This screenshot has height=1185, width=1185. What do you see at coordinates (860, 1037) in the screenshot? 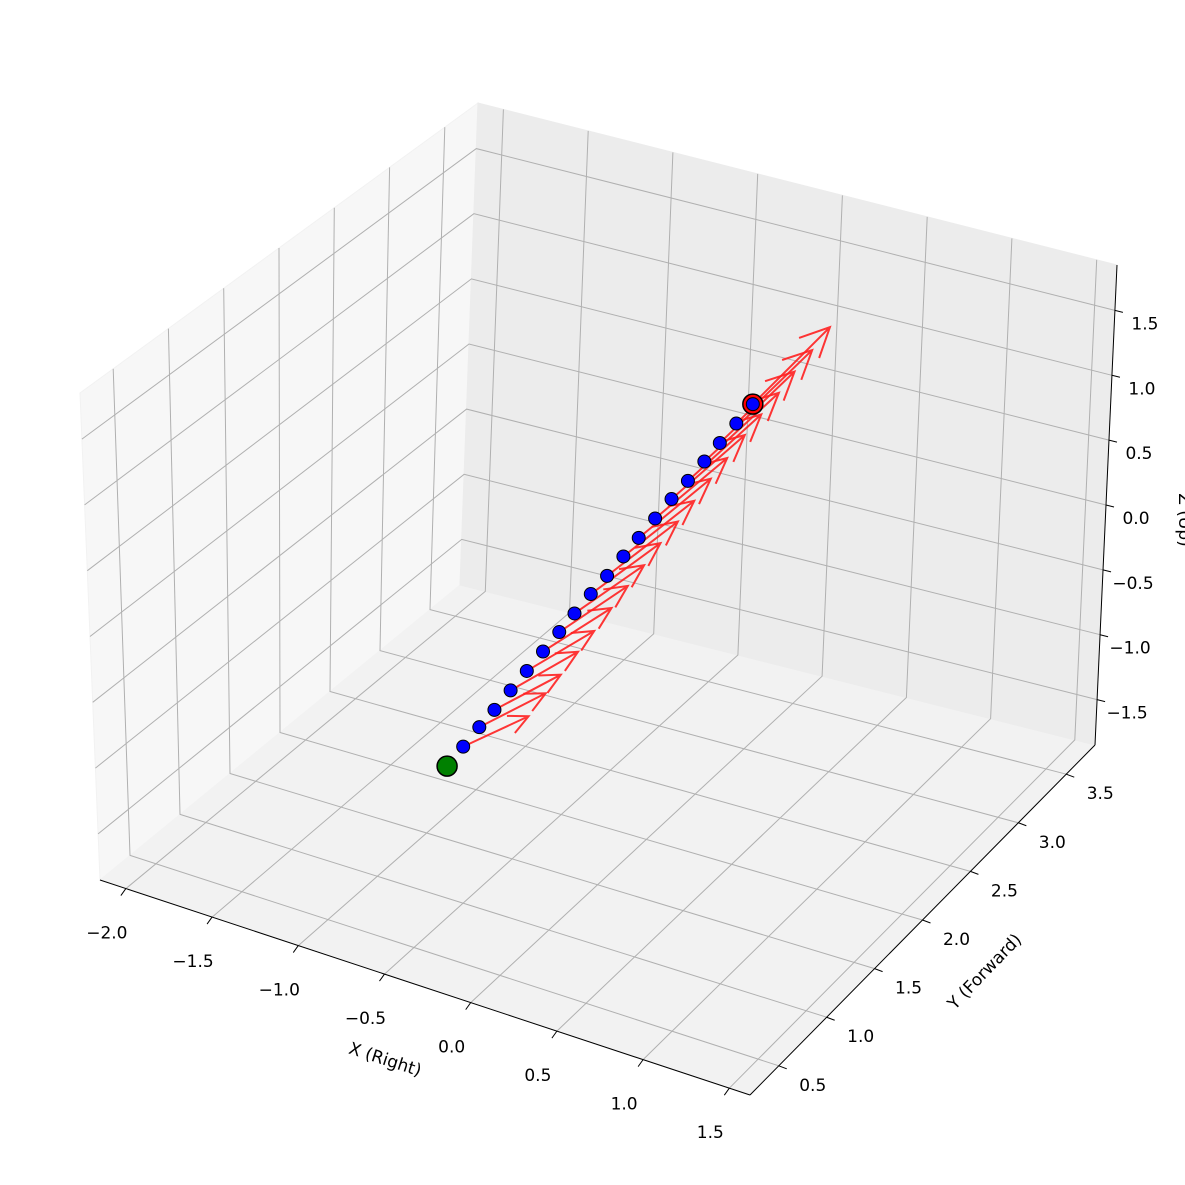
I see `y-tick-label: 1.0` at bounding box center [860, 1037].